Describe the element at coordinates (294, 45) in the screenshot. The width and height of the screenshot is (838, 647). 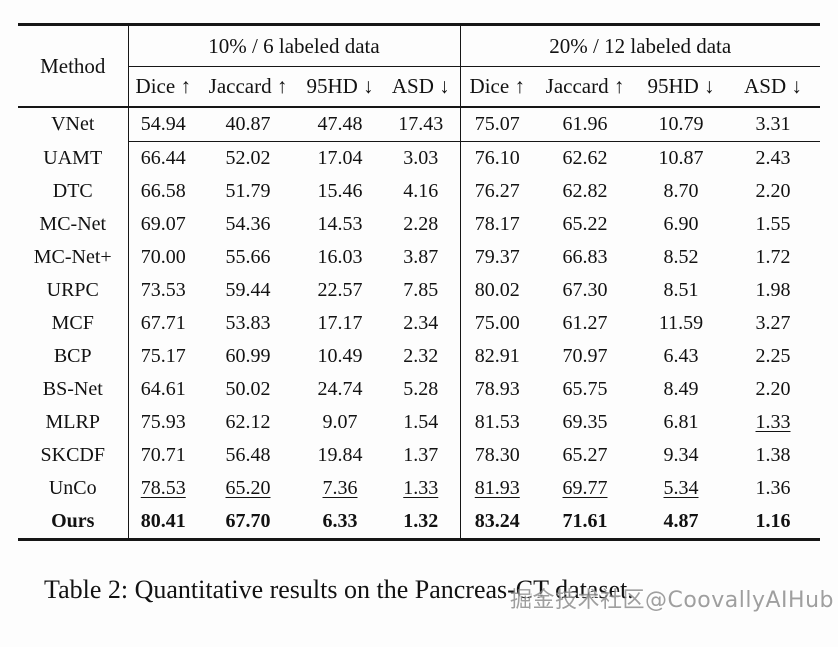
I see `group-header-10pct: 10% / 6 labeled data` at that location.